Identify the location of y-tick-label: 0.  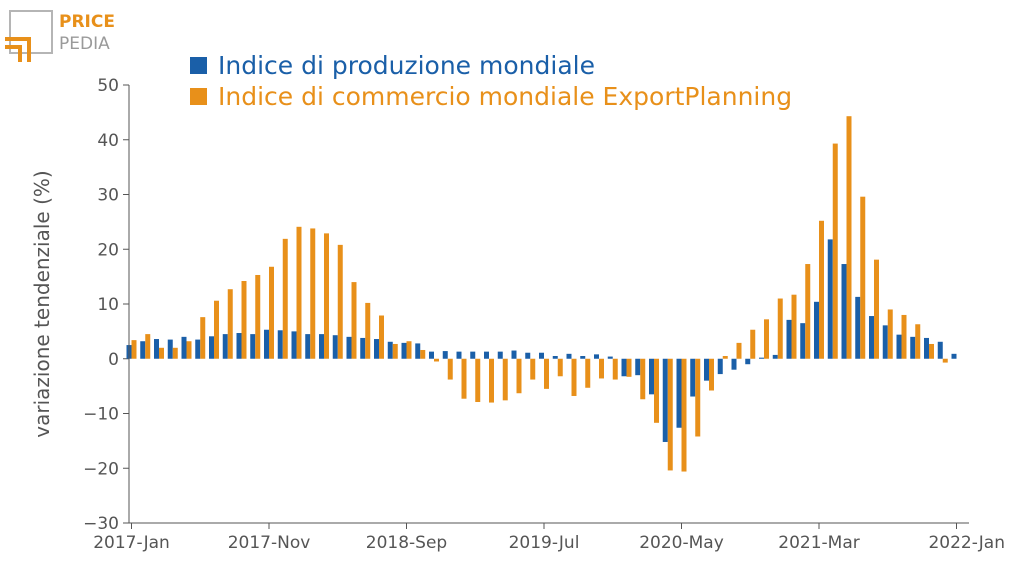
(113, 360).